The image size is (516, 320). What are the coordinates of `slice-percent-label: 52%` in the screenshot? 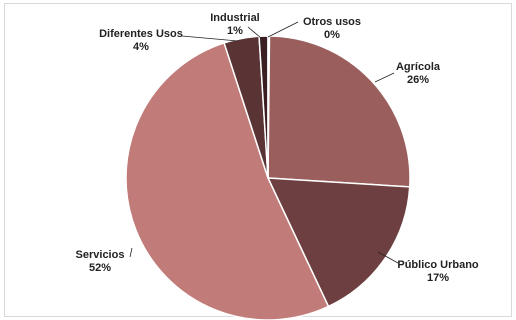 It's located at (100, 268).